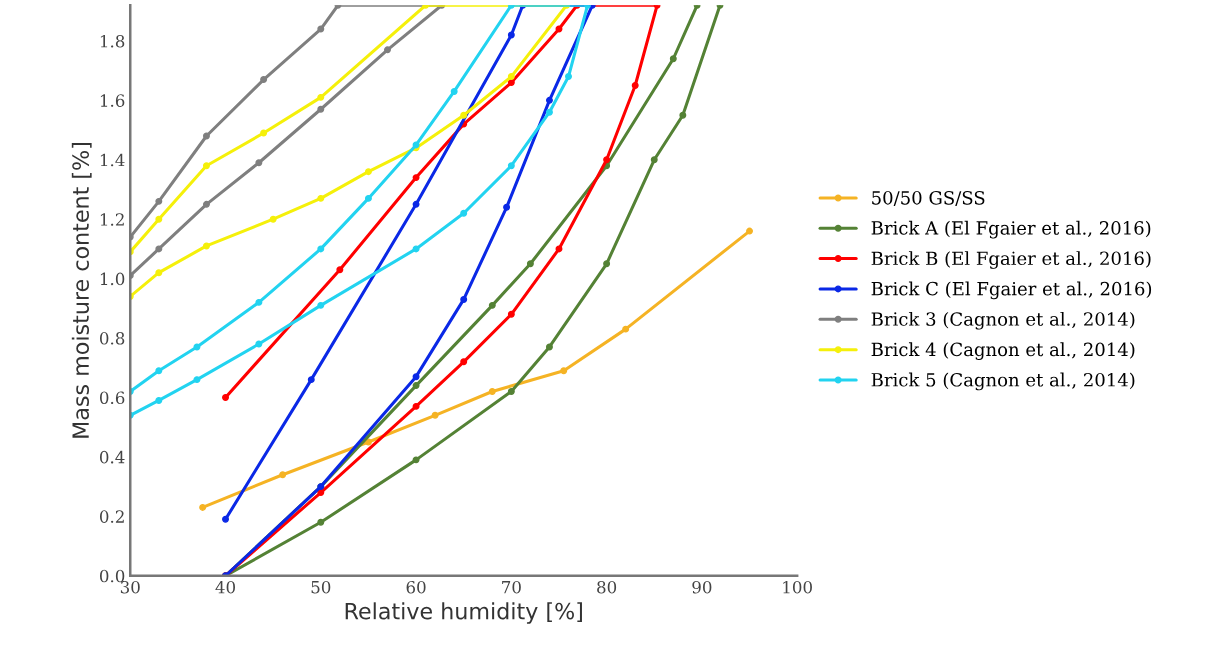 The height and width of the screenshot is (658, 1206). I want to click on y-tick-label: 0.6, so click(112, 398).